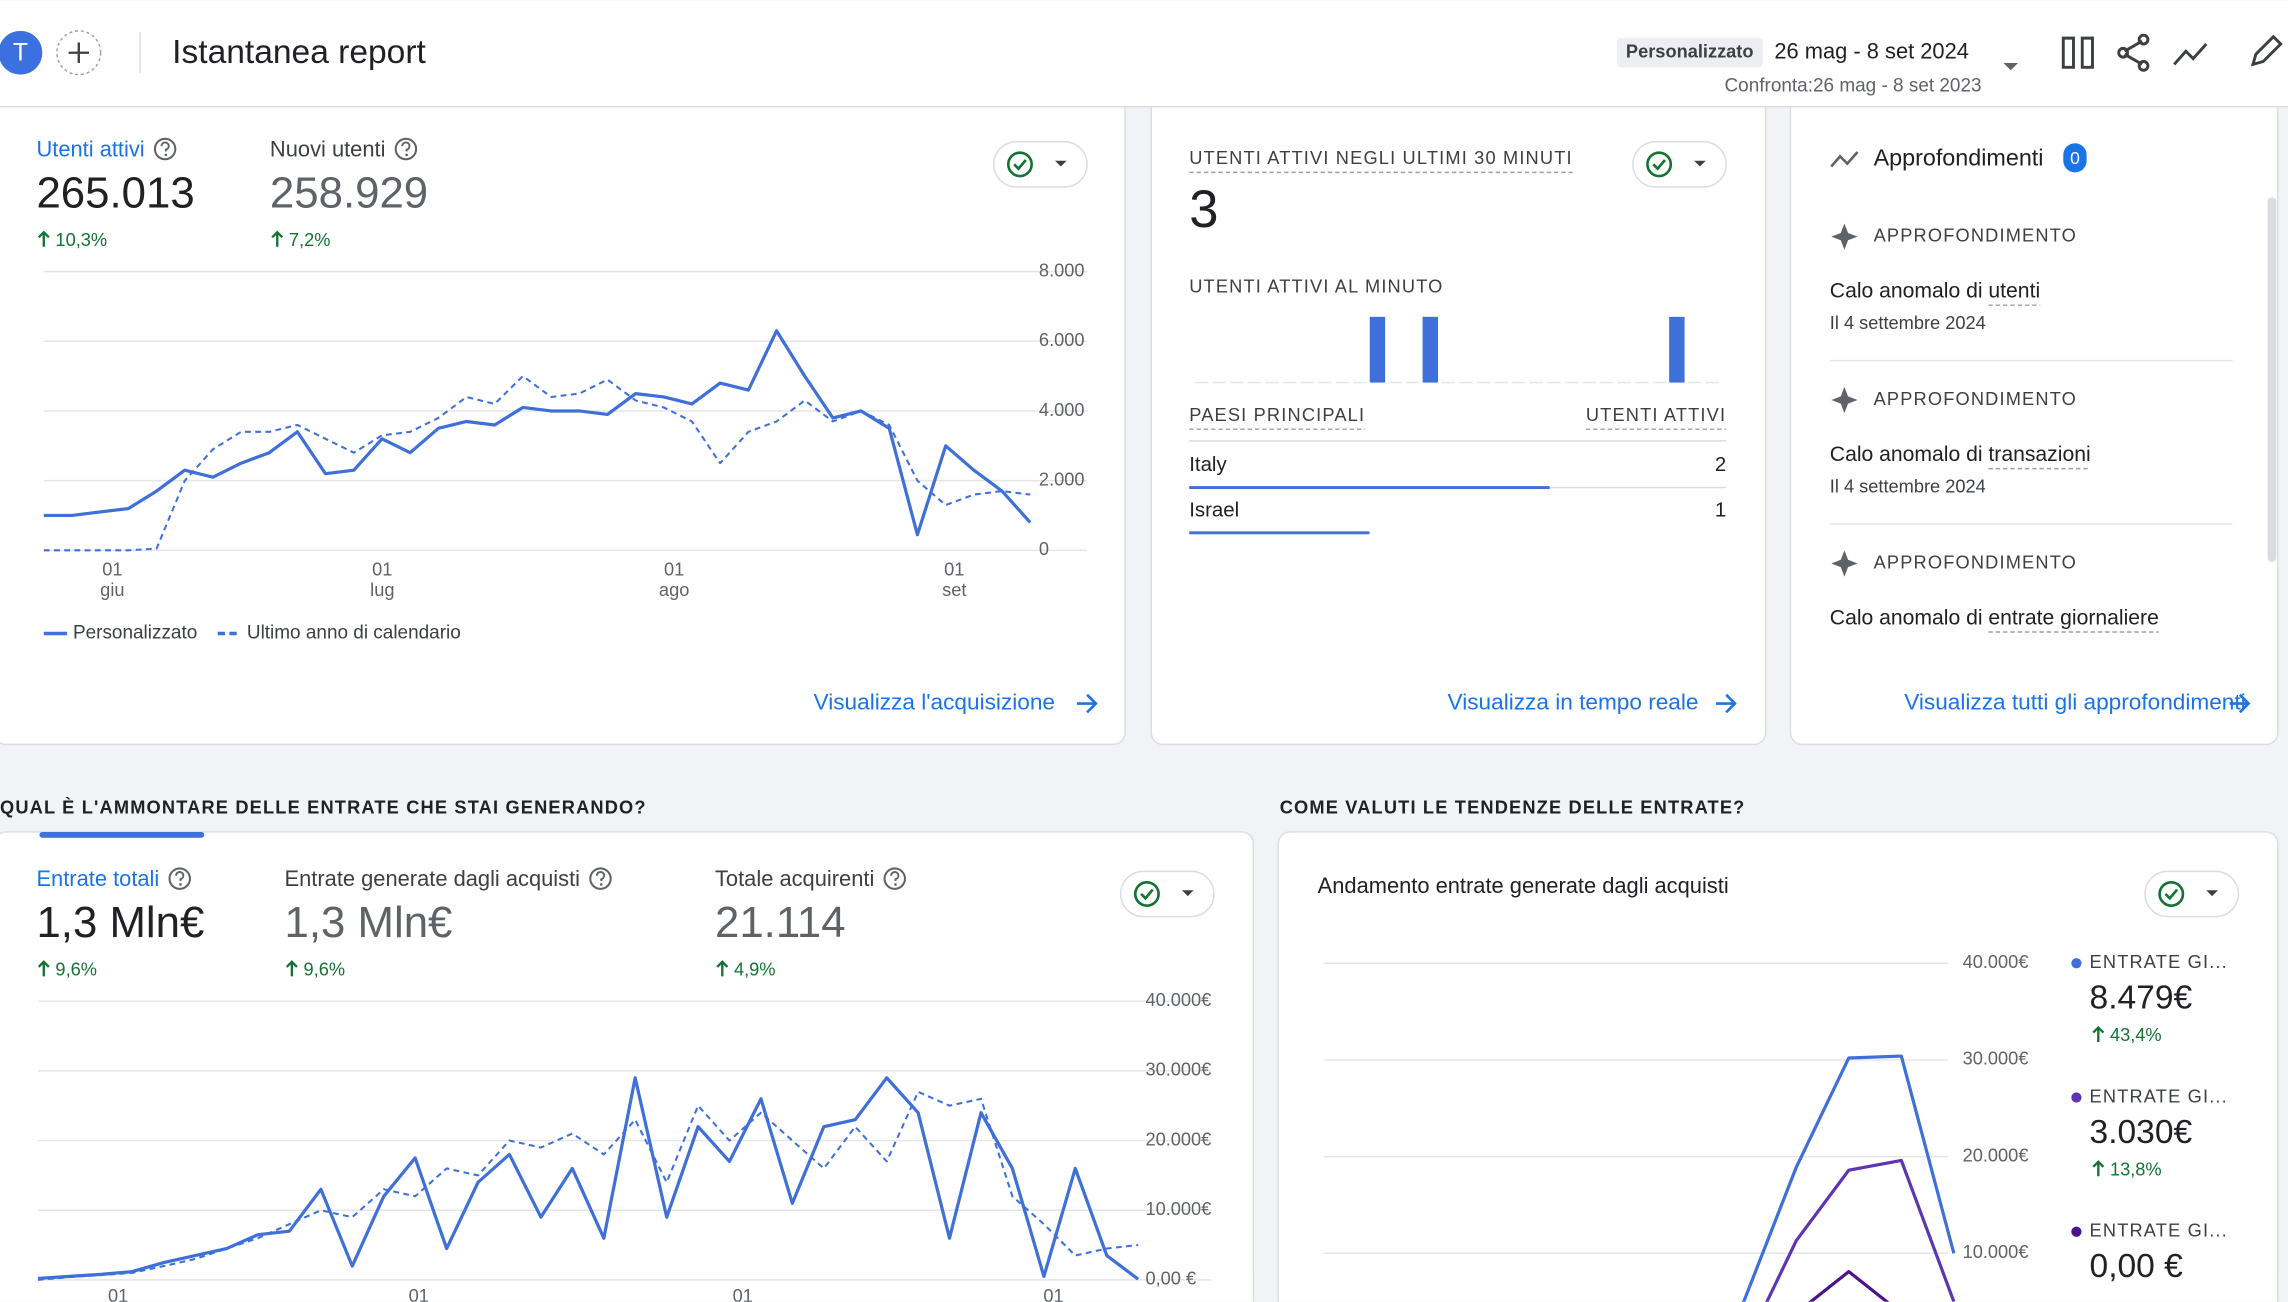  I want to click on insight-date: Il 4 settembre 2024, so click(1908, 322).